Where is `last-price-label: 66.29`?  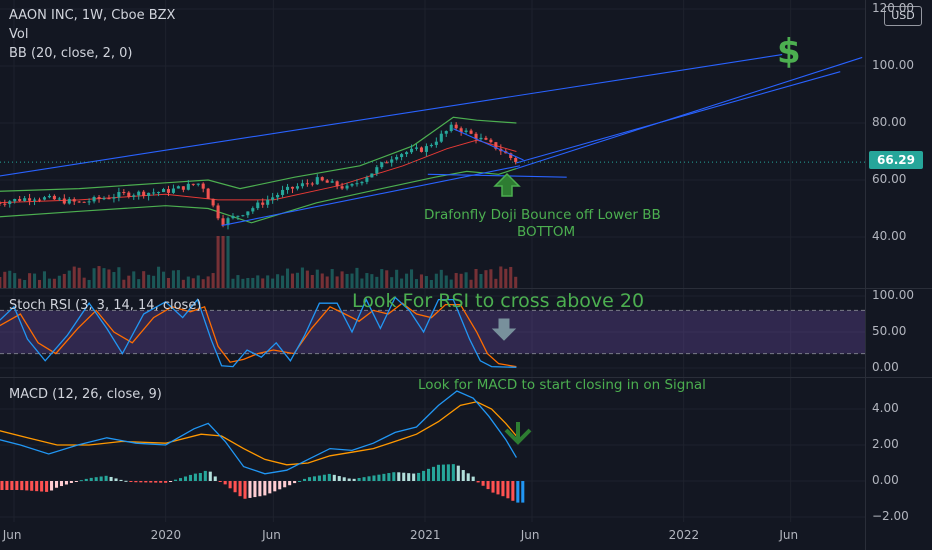 last-price-label: 66.29 is located at coordinates (896, 160).